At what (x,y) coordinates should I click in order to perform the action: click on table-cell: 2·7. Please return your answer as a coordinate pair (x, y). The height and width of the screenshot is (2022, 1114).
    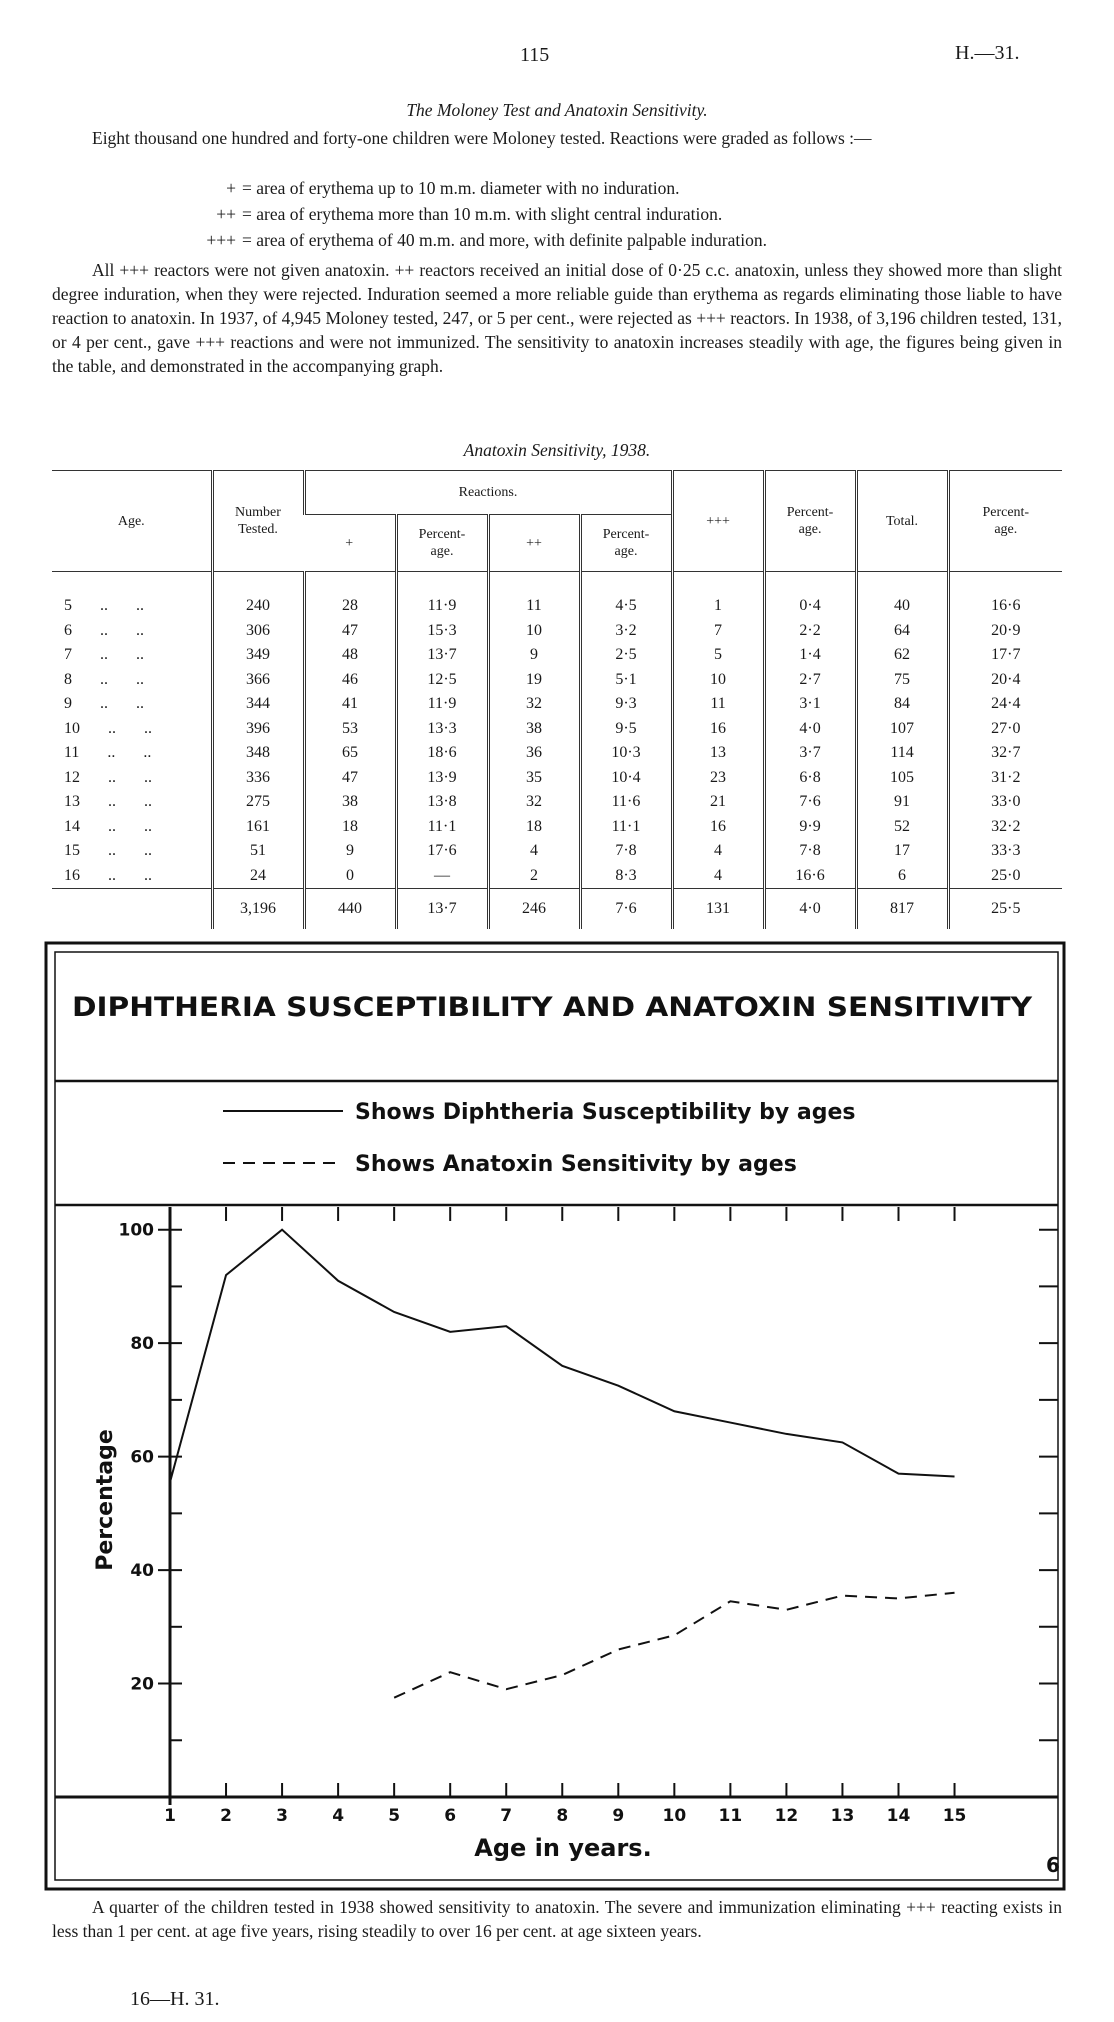
    Looking at the image, I should click on (809, 679).